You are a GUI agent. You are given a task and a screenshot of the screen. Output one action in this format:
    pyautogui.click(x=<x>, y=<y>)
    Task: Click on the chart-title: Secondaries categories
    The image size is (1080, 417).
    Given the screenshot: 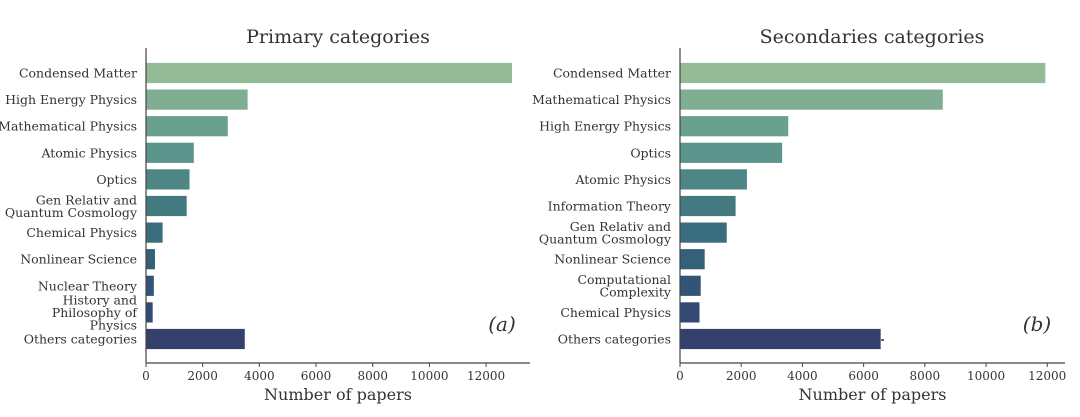 What is the action you would take?
    pyautogui.click(x=872, y=37)
    